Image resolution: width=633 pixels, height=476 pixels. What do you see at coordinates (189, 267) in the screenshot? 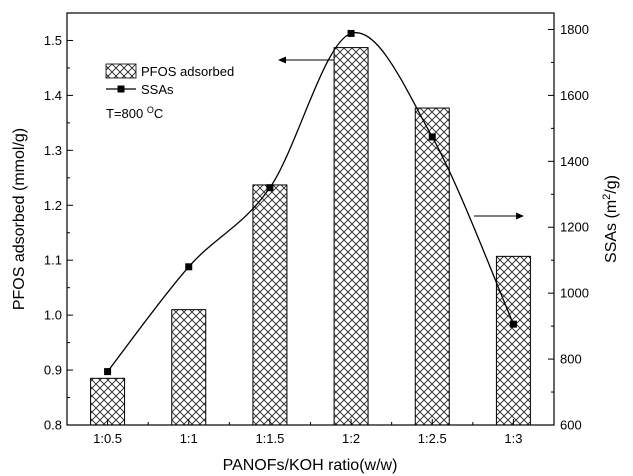
I see `ssa-point-1:1` at bounding box center [189, 267].